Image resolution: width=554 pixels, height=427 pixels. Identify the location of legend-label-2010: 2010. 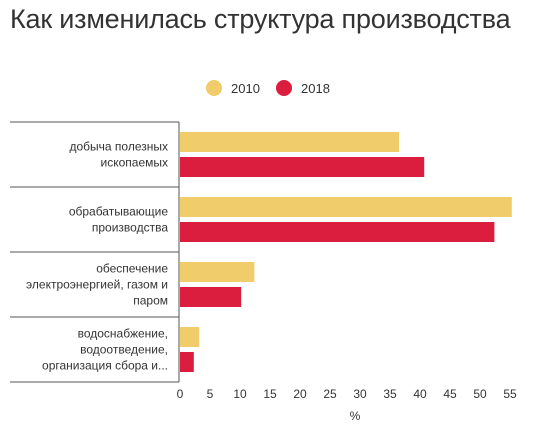
(245, 88).